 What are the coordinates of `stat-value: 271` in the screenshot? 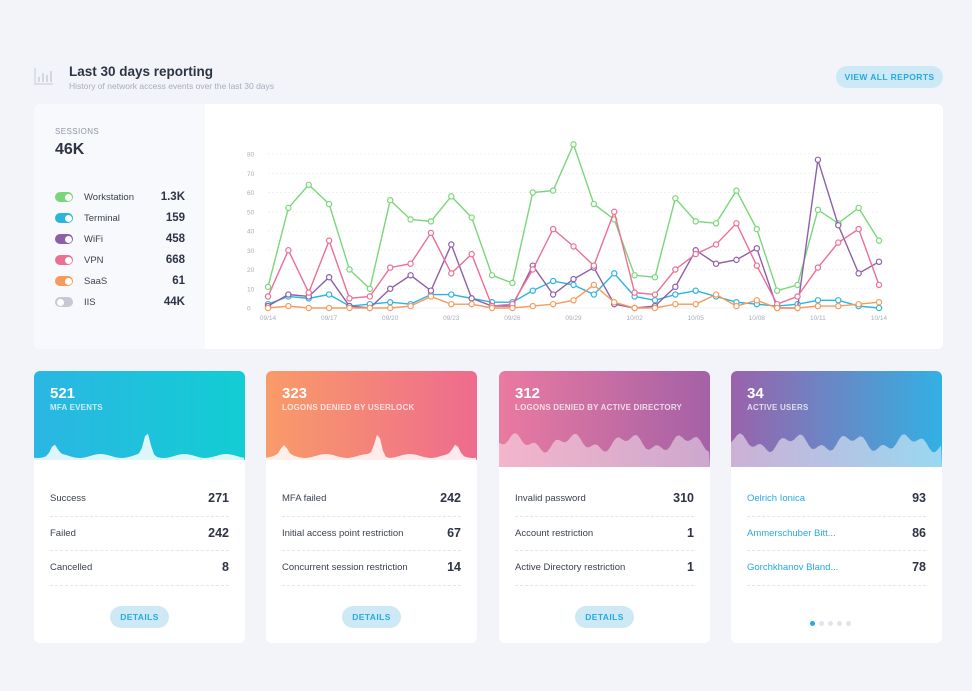 It's located at (218, 498).